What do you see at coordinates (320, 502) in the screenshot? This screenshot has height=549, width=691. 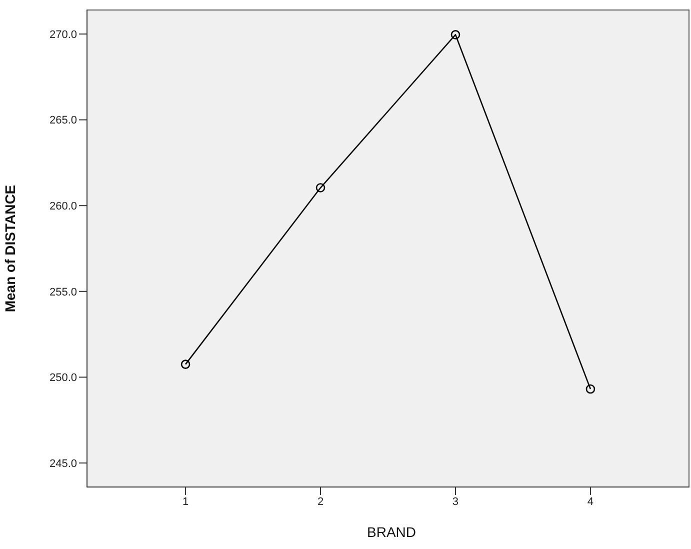 I see `x-tick-label: 2` at bounding box center [320, 502].